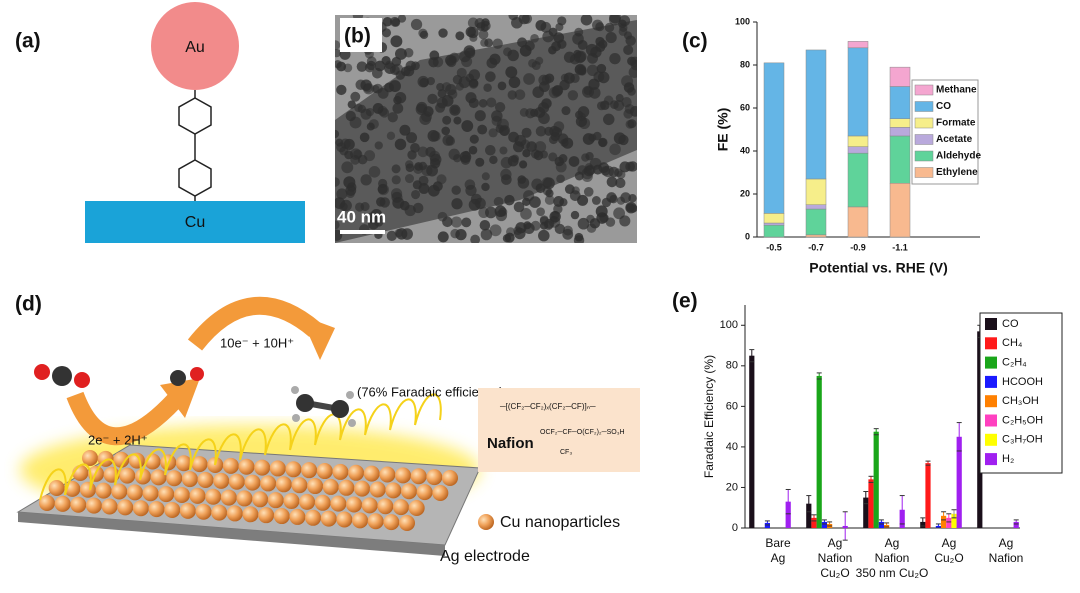 The height and width of the screenshot is (593, 1080). I want to click on formula: OCF₂─CF─O(CF₂)₂─SO₃H, so click(582, 432).